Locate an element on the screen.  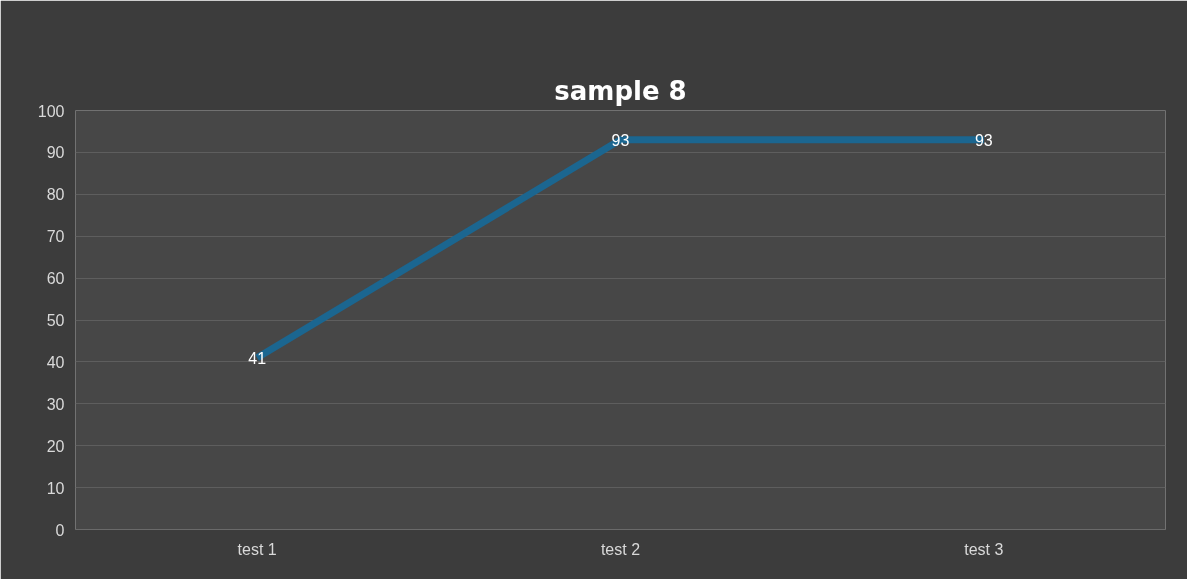
y-tick-label: 80 is located at coordinates (55, 195).